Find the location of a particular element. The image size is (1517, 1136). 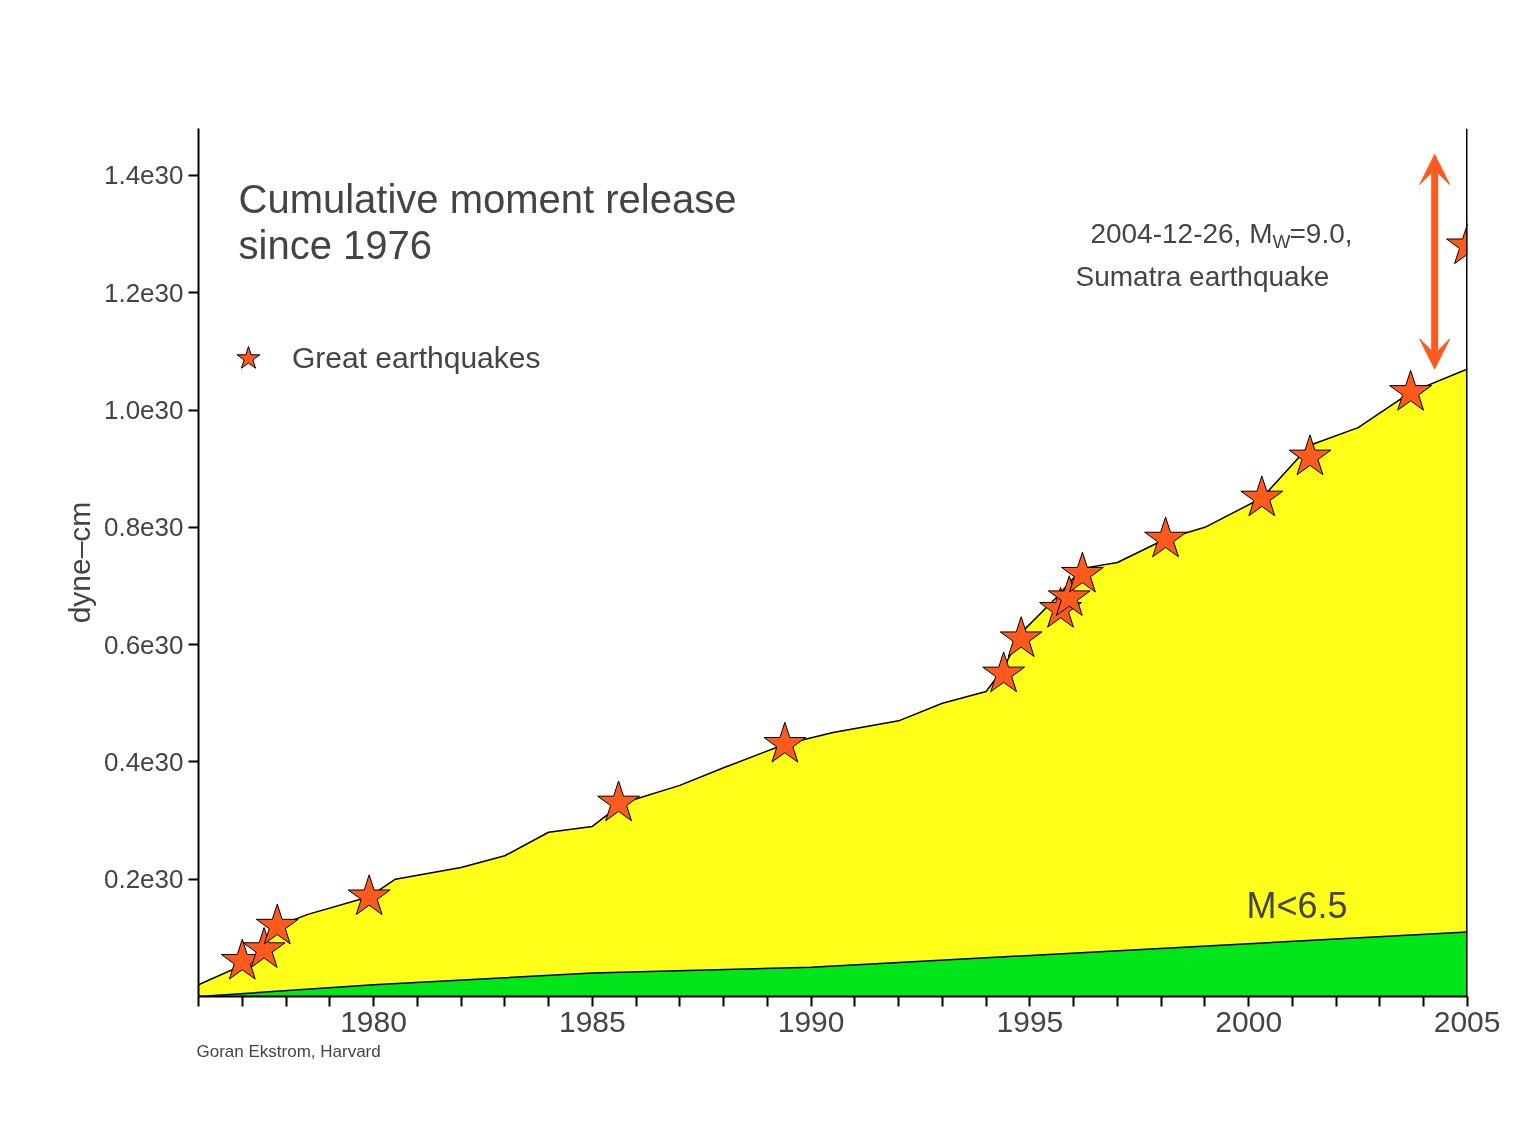

x-tick-label: 1990 is located at coordinates (811, 1021).